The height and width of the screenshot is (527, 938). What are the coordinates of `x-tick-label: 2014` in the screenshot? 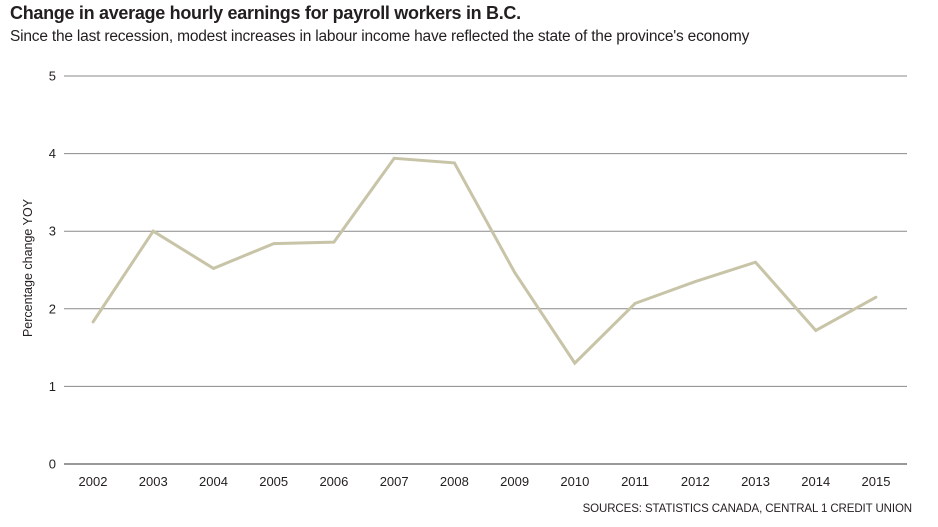 It's located at (815, 481).